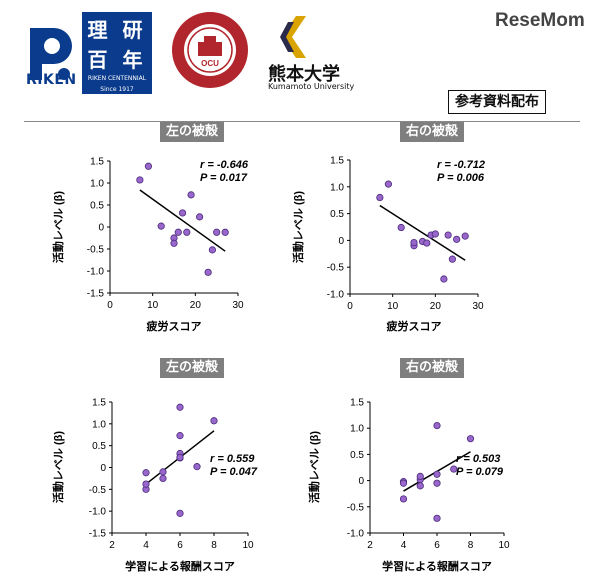 The width and height of the screenshot is (600, 586). What do you see at coordinates (478, 459) in the screenshot?
I see `r-value-label: r = 0.503` at bounding box center [478, 459].